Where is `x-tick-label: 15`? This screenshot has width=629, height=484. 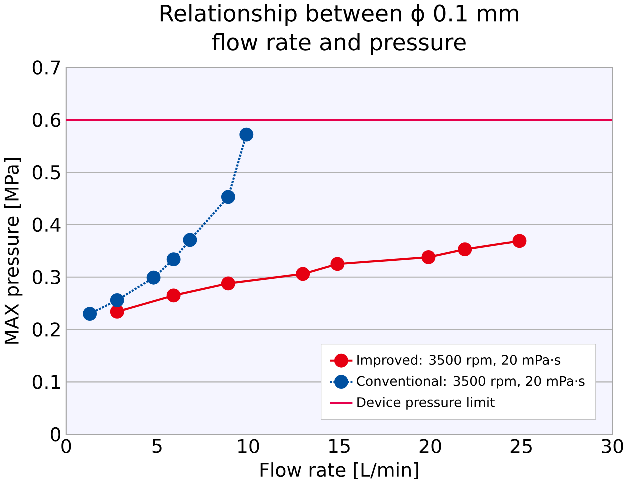
x-tick-label: 15 is located at coordinates (340, 446).